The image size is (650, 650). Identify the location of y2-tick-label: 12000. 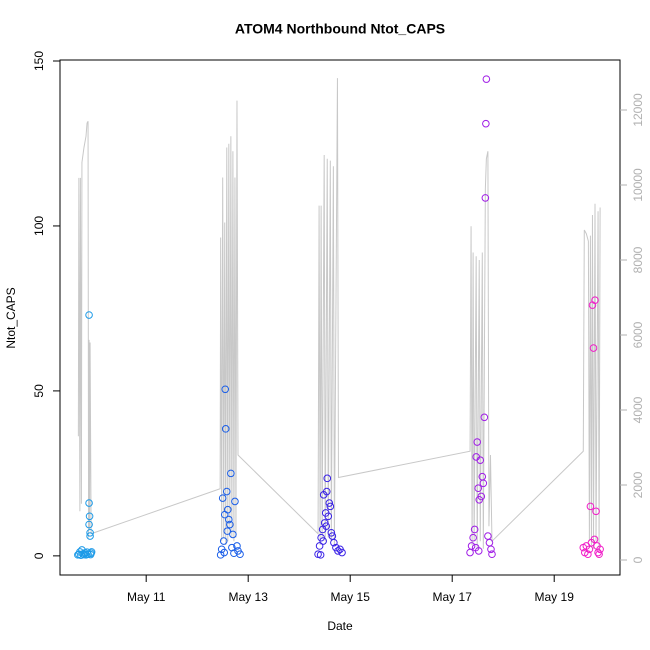
(638, 110).